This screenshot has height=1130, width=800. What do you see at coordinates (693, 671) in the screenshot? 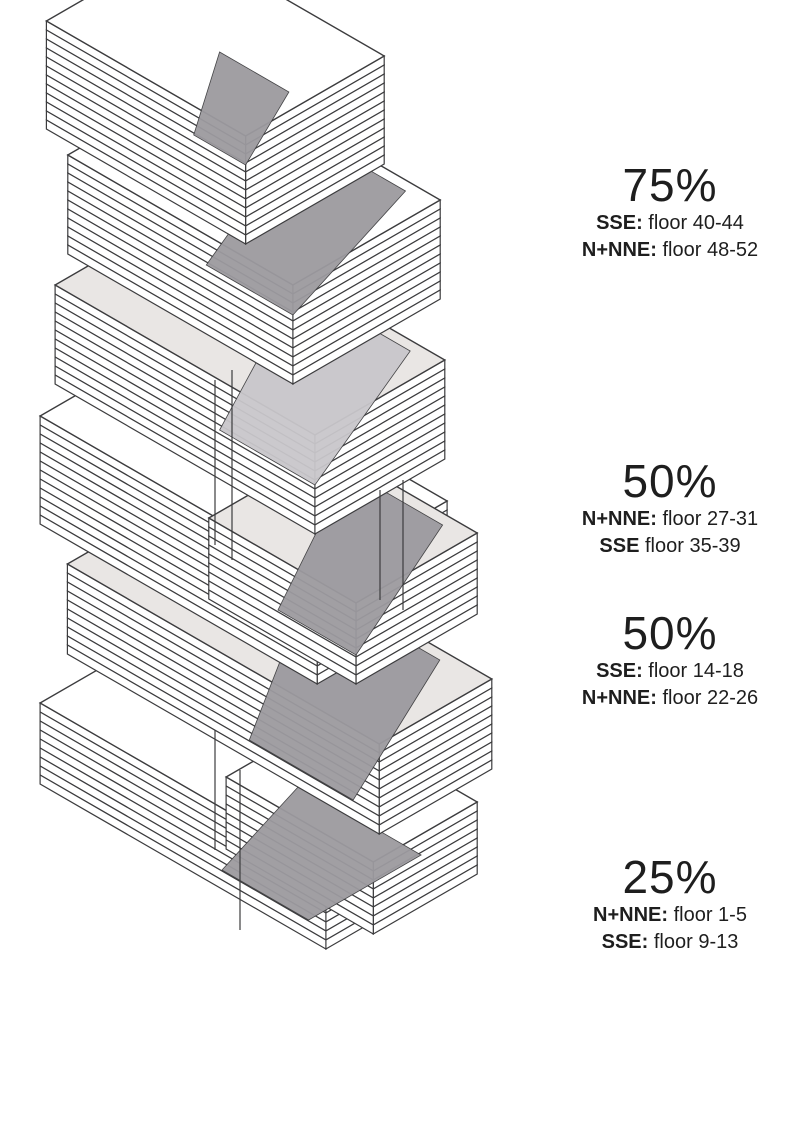
I see `floor-range: floor 14-18` at bounding box center [693, 671].